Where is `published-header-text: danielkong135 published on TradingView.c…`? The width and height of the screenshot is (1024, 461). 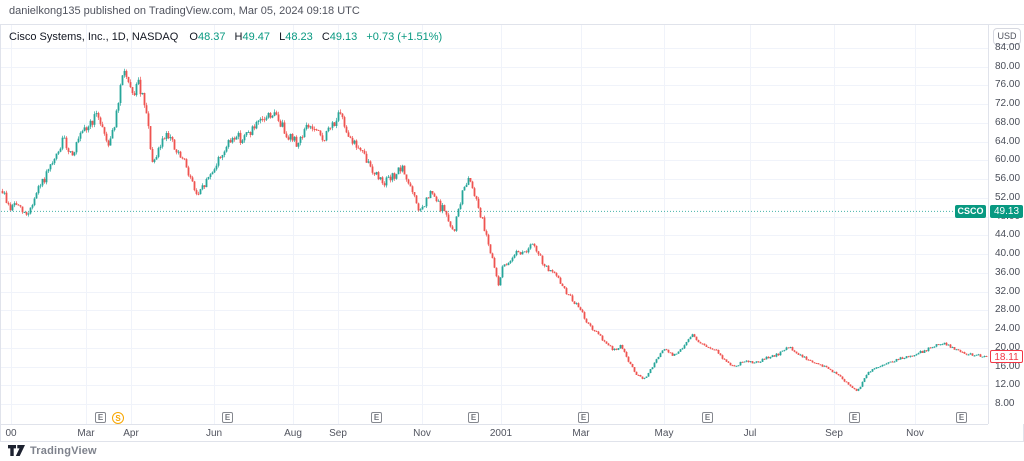 published-header-text: danielkong135 published on TradingView.c… is located at coordinates (184, 11).